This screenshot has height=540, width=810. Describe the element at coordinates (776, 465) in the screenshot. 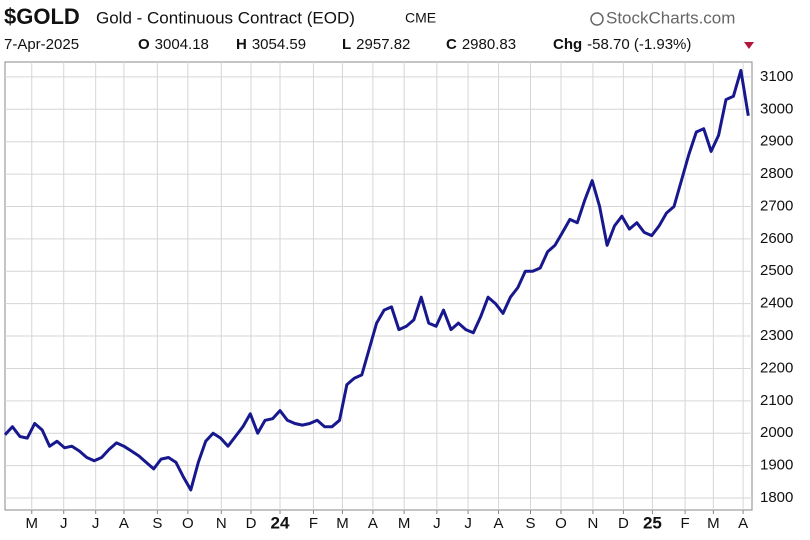

I see `y-tick-label: 1900` at that location.